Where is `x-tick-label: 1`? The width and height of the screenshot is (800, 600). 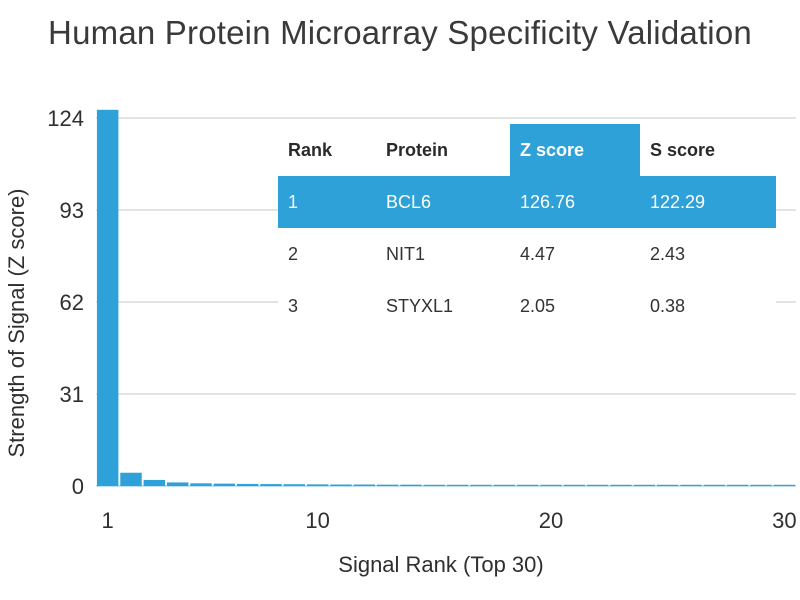
x-tick-label: 1 is located at coordinates (108, 520).